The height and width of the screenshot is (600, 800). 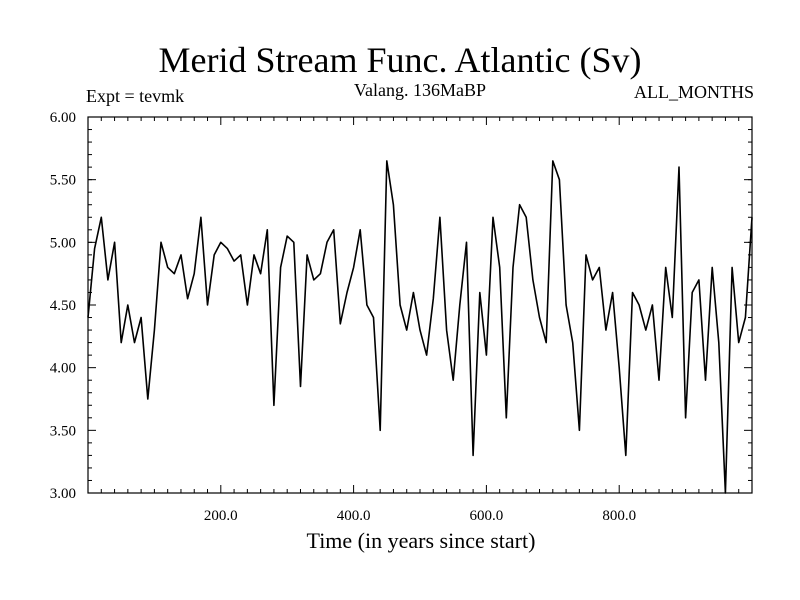 What do you see at coordinates (135, 96) in the screenshot?
I see `experiment-label: Expt = tevmk` at bounding box center [135, 96].